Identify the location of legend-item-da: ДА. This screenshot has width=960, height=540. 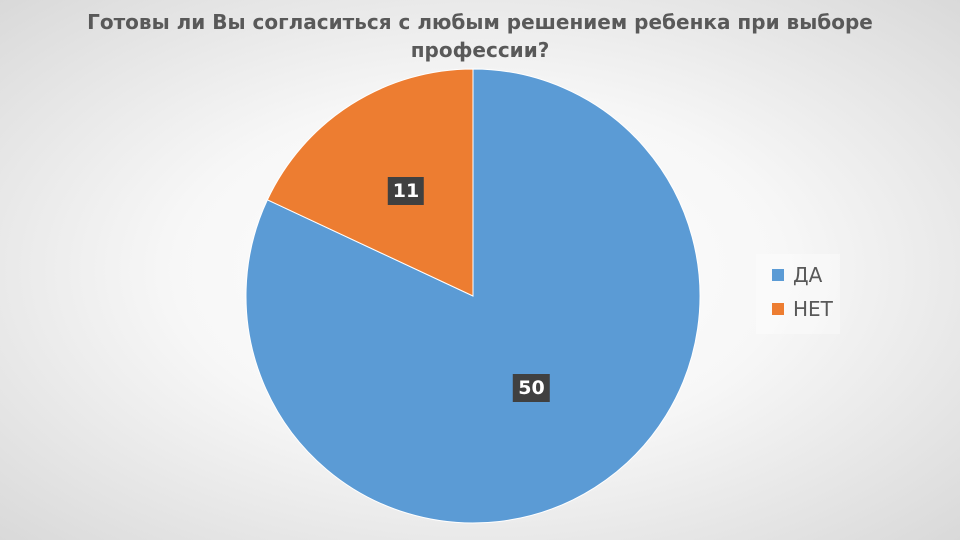
(806, 275).